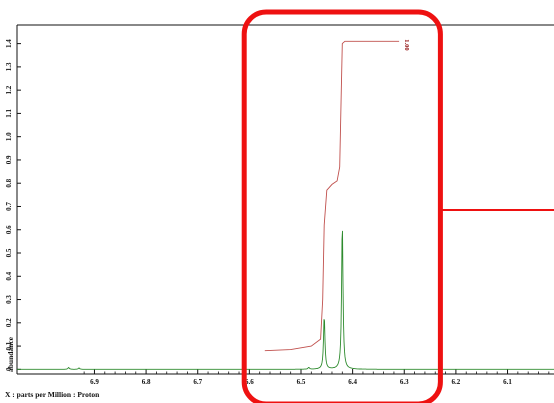  I want to click on y-tick-label: 0.6, so click(9, 229).